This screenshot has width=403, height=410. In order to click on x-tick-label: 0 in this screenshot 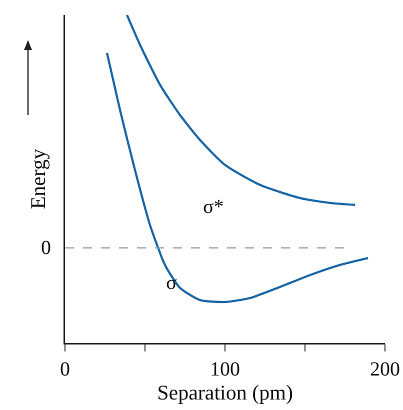, I will do `click(65, 369)`.